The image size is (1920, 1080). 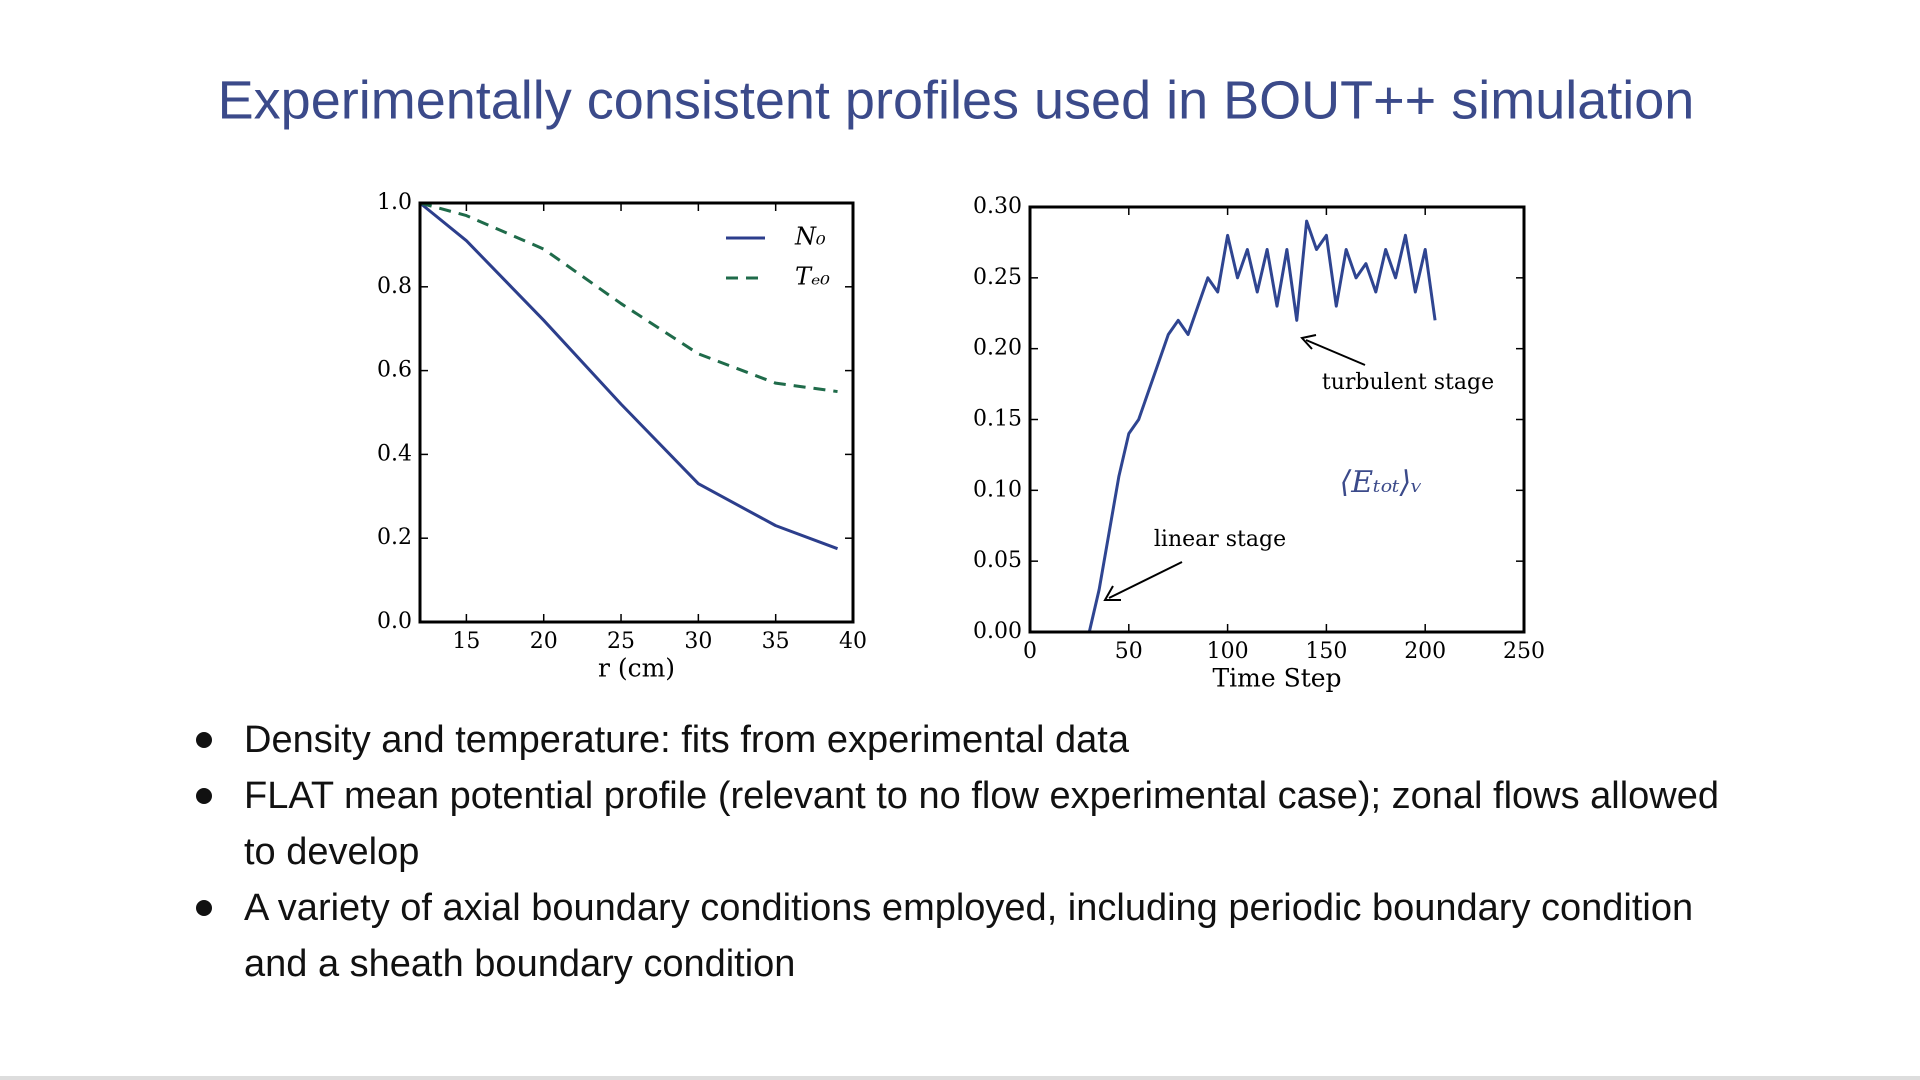 What do you see at coordinates (698, 641) in the screenshot?
I see `x-tick-label: 30` at bounding box center [698, 641].